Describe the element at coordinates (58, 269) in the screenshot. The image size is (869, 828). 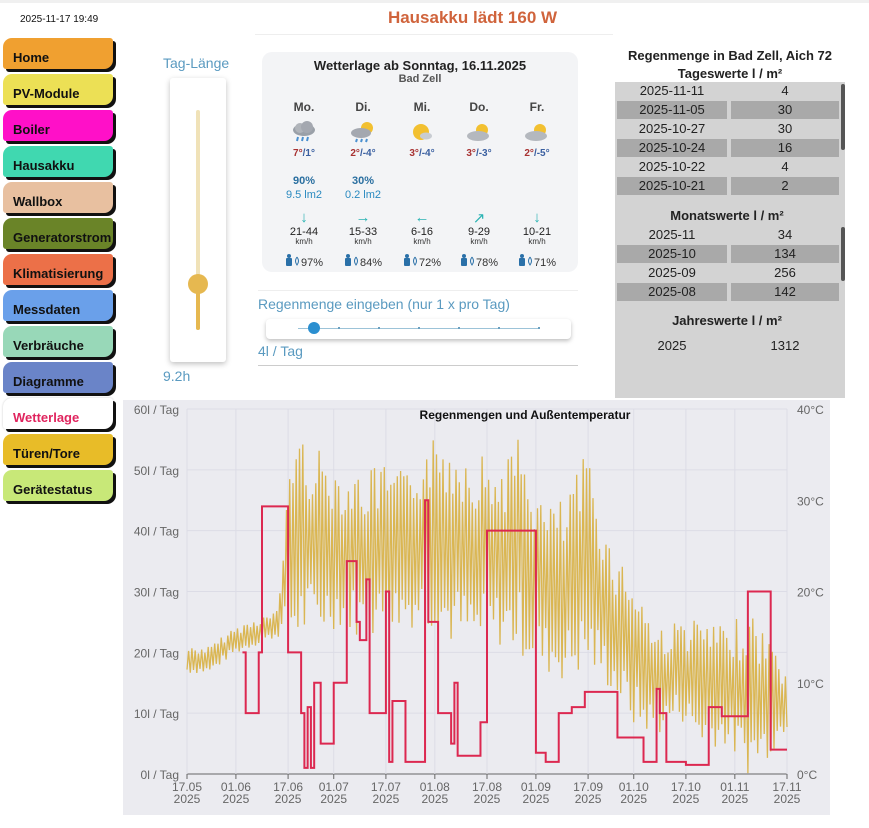
I see `sidebar-item-klimatisierung: Klimatisierung` at that location.